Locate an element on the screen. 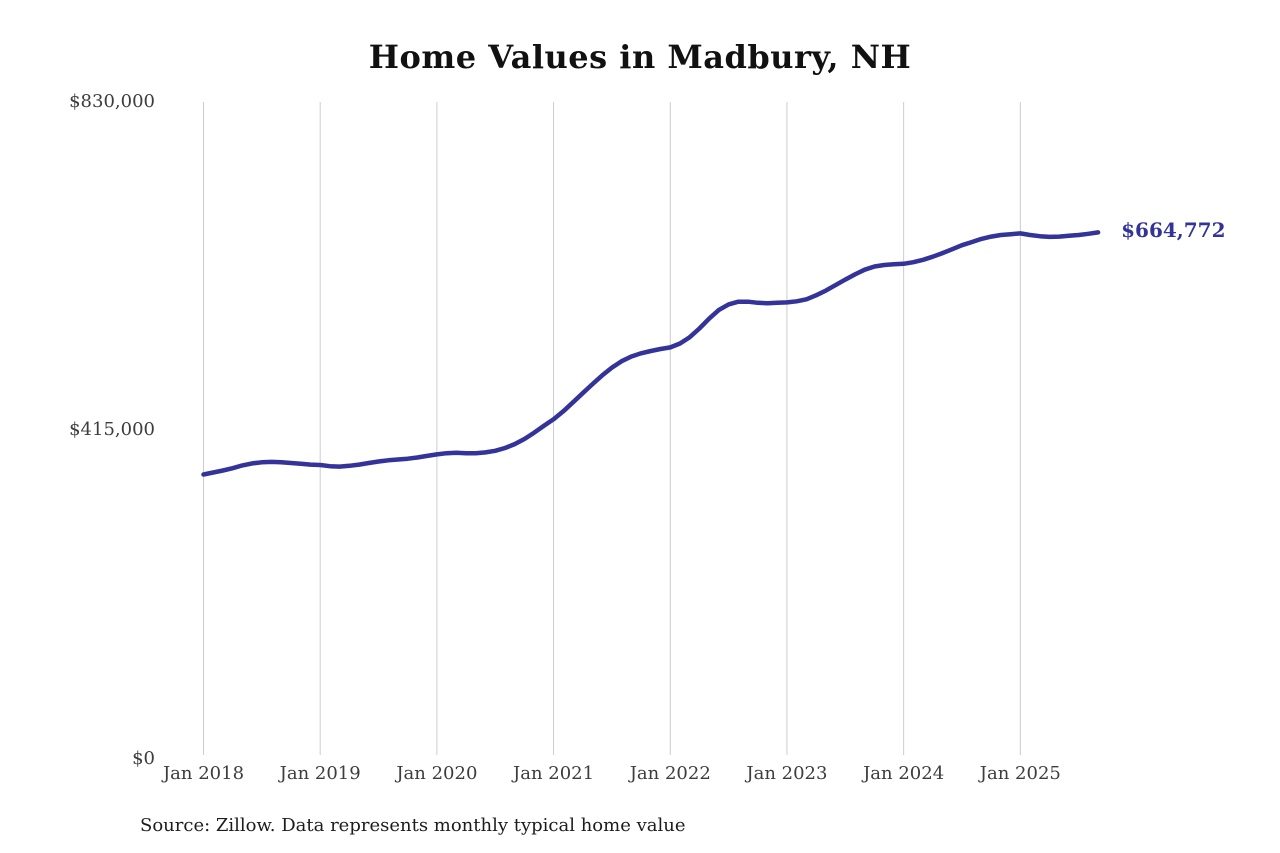 Image resolution: width=1280 pixels, height=853 pixels. y-axis-tick-label: $830,000 is located at coordinates (112, 101).